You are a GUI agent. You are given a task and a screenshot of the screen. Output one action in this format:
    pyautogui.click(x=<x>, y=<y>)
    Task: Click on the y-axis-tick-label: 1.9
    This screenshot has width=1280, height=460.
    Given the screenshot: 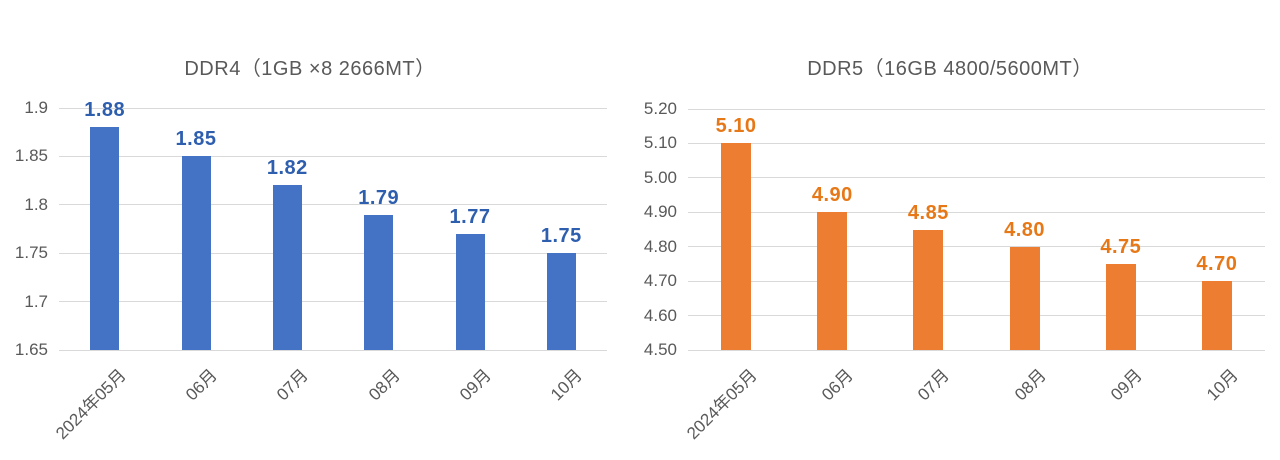 What is the action you would take?
    pyautogui.click(x=36, y=107)
    